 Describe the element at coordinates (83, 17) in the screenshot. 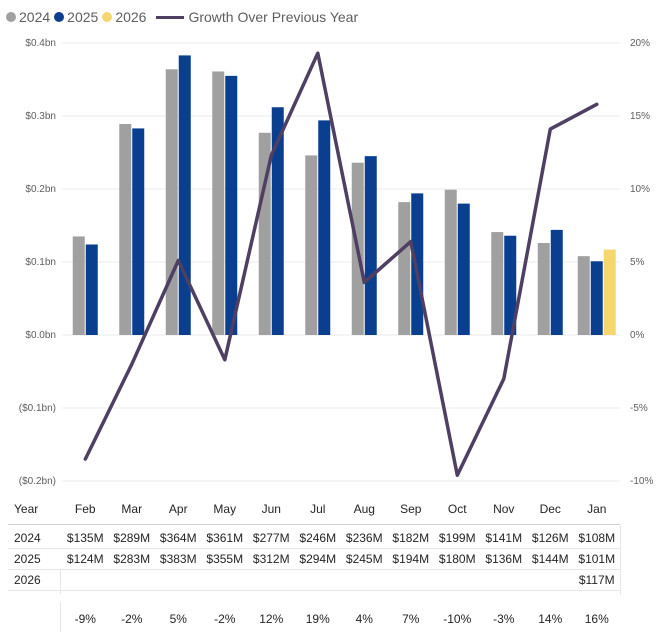

I see `legend-label-2025: 2025` at that location.